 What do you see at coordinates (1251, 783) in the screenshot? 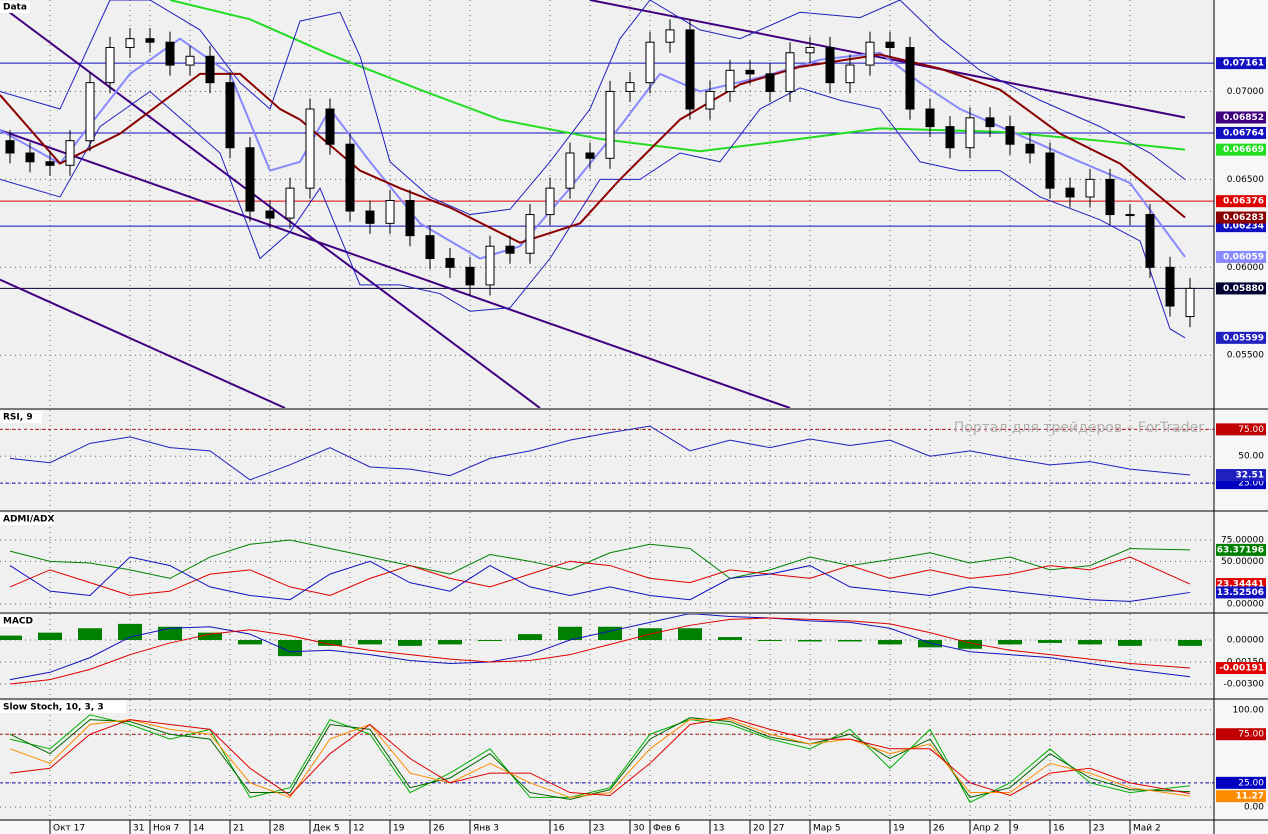
I see `y-tick-label: 25.00` at bounding box center [1251, 783].